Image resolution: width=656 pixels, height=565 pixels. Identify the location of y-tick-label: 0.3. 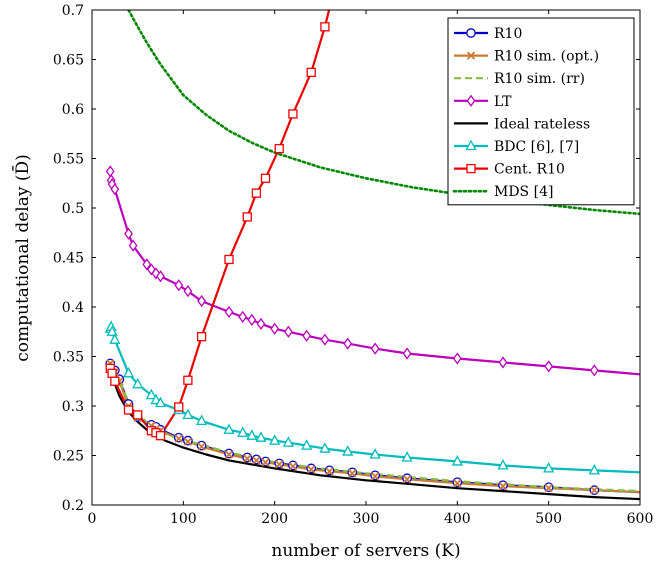
(73, 407).